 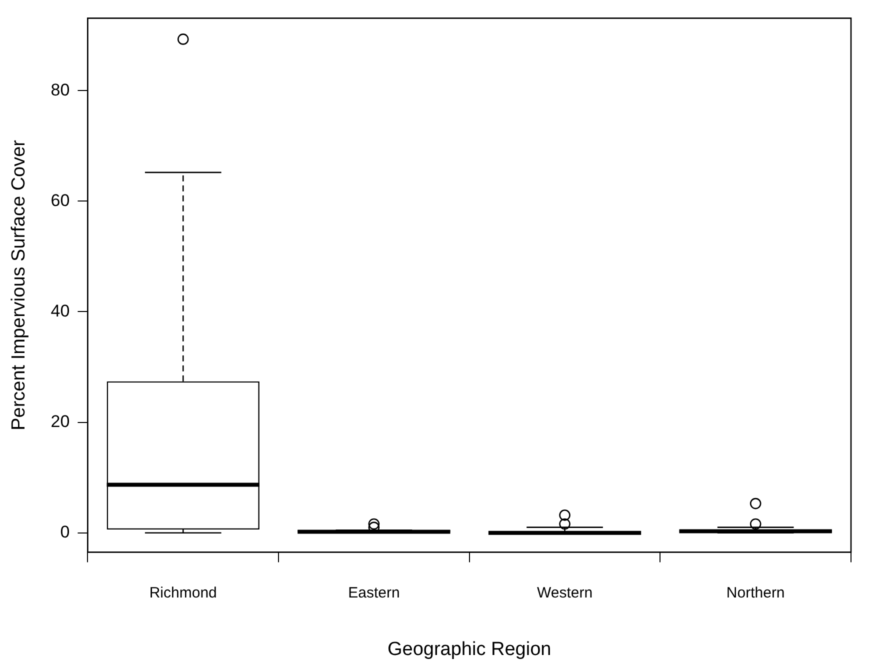 I want to click on x-tick-label: Northern, so click(x=755, y=593).